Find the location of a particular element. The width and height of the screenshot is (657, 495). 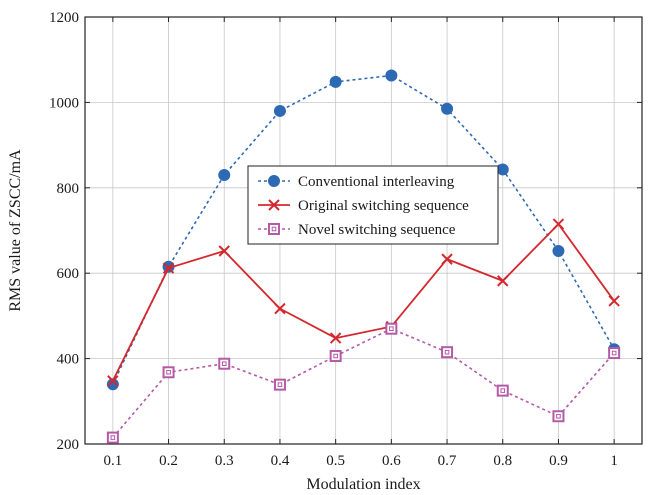

y-axis-label: RMS value of ZSCC/mA is located at coordinates (15, 230).